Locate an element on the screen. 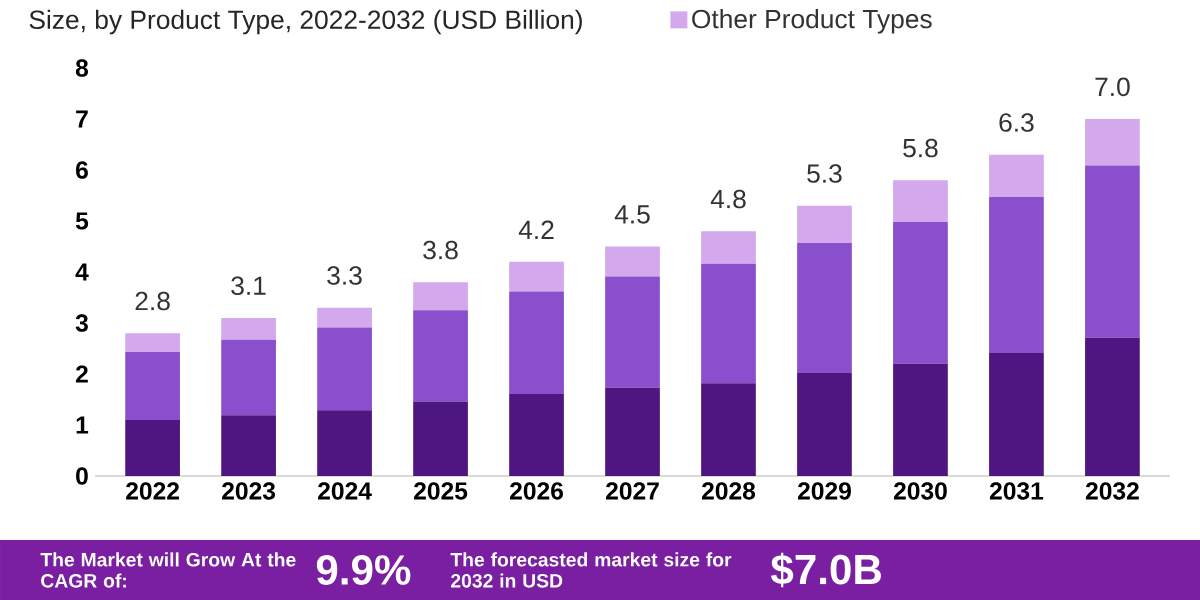  x-tick-label: 2031 is located at coordinates (1016, 491).